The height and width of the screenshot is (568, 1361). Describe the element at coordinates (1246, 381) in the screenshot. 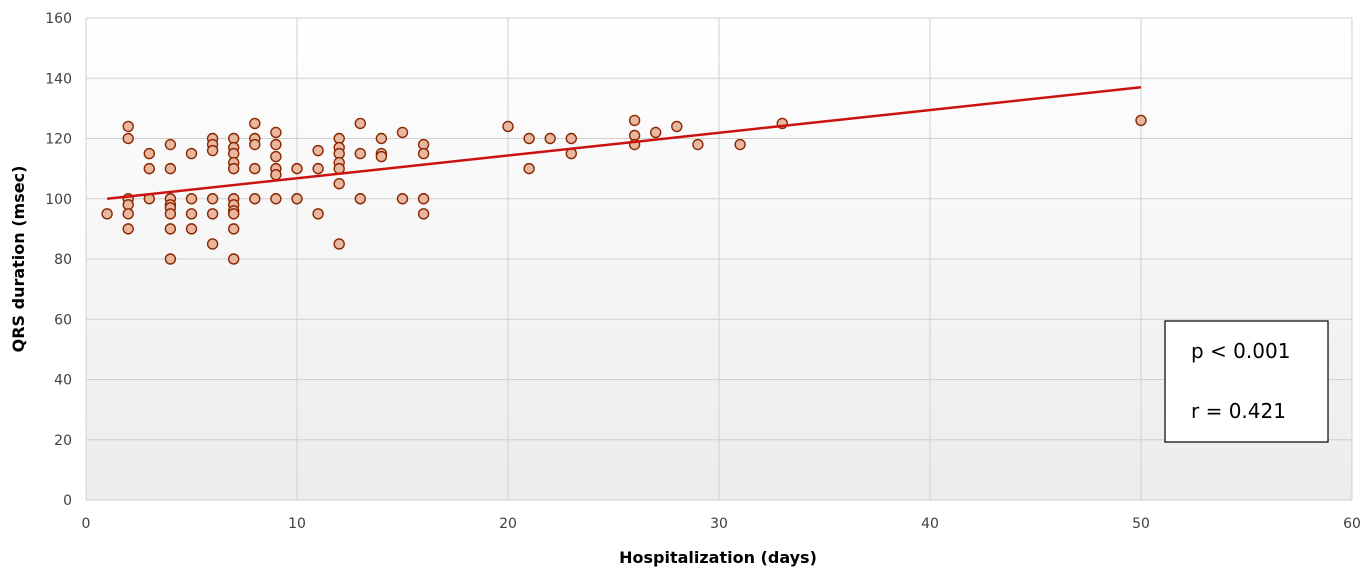

I see `stats-box: p < 0.001 r = 0.421` at that location.